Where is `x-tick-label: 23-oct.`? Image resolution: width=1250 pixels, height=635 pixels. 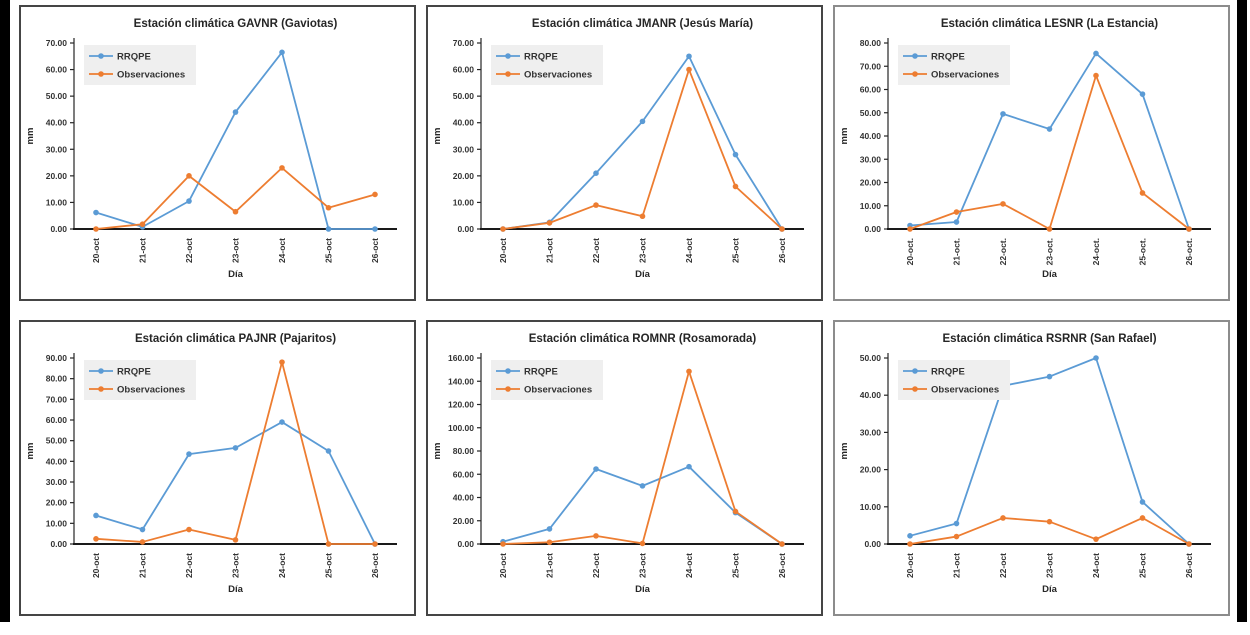 x-tick-label: 23-oct. is located at coordinates (1050, 251).